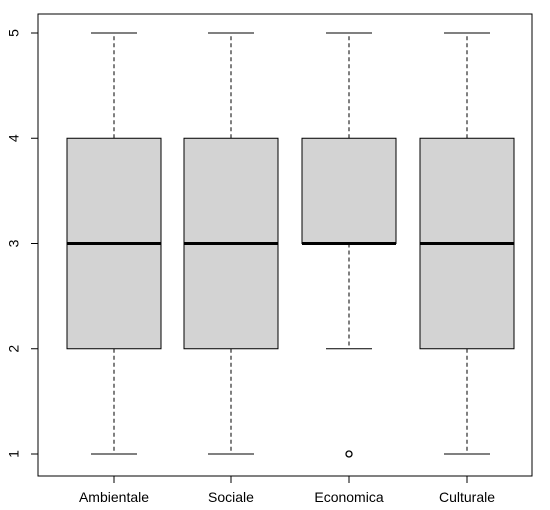 The height and width of the screenshot is (510, 550). Describe the element at coordinates (14, 454) in the screenshot. I see `y-tick-label-1: 1` at that location.